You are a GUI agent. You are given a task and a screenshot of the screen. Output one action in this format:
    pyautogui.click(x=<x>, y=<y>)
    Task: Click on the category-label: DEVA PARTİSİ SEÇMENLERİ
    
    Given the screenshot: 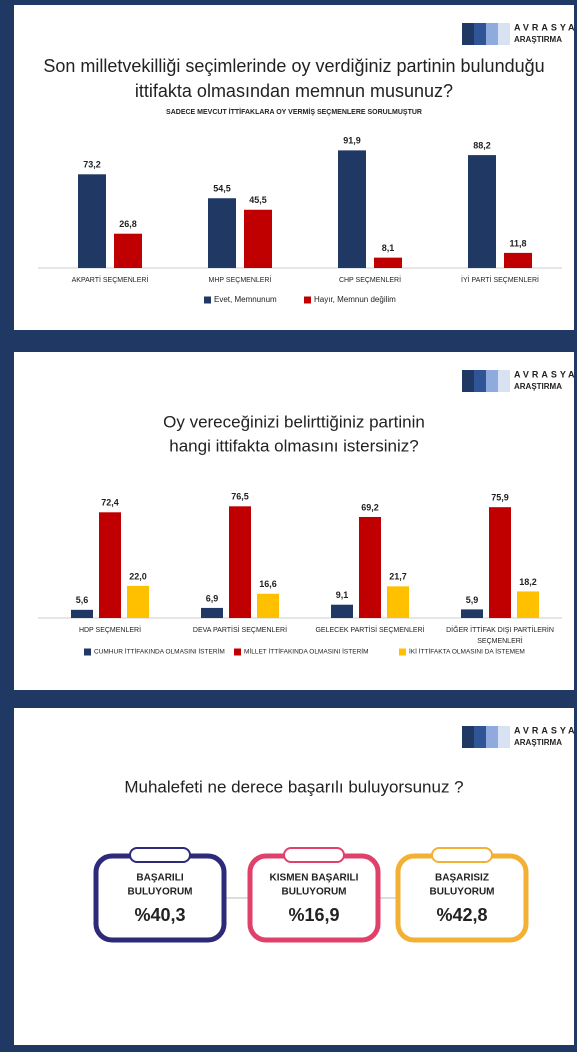 What is the action you would take?
    pyautogui.click(x=240, y=629)
    